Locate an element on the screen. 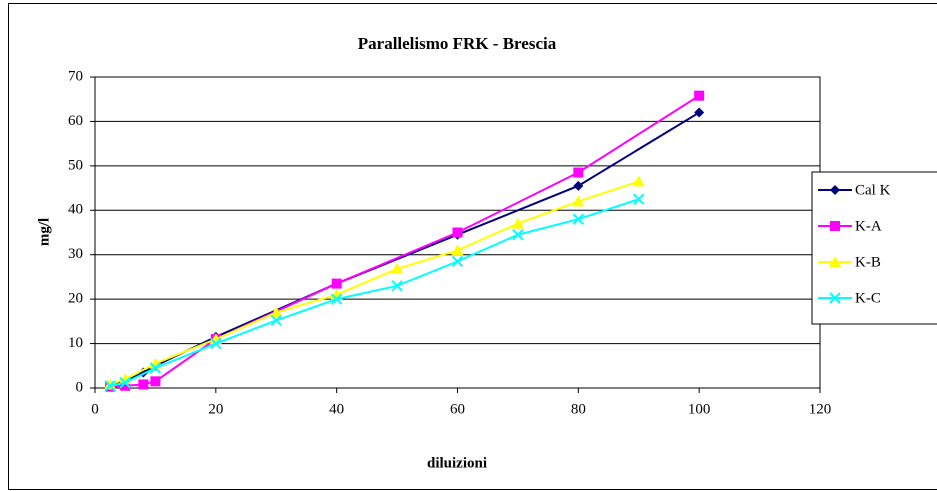 Image resolution: width=937 pixels, height=491 pixels. x-tick-label: 40 is located at coordinates (336, 409).